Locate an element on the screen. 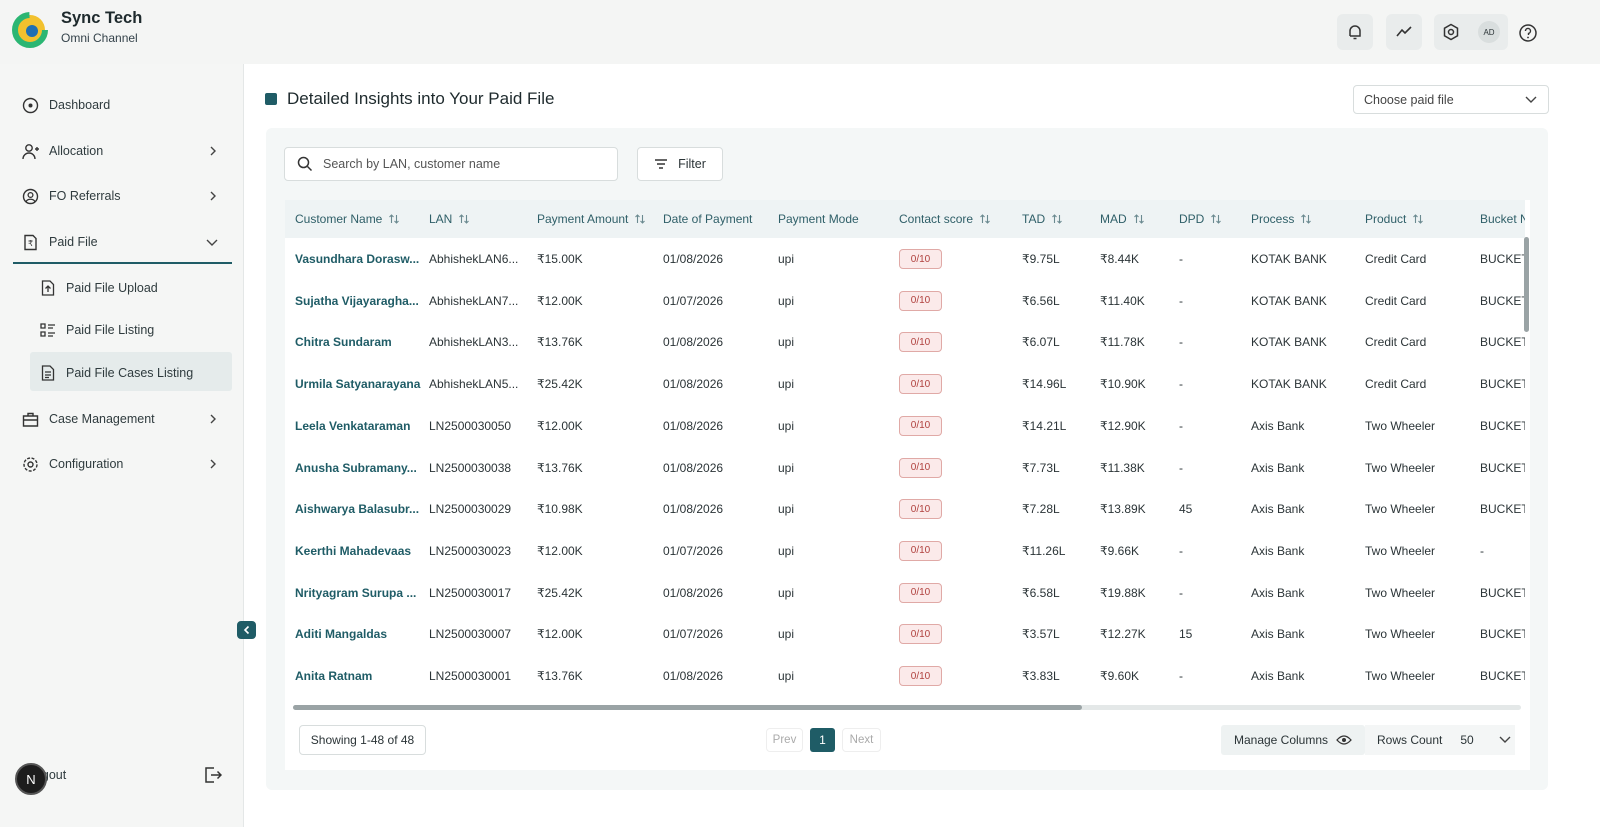 This screenshot has height=827, width=1600. table-cell: ₹9.60K is located at coordinates (1119, 676).